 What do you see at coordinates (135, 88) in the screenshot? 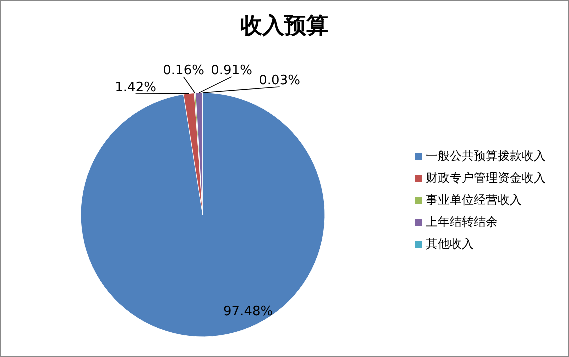
I see `data-label: 1.42%` at bounding box center [135, 88].